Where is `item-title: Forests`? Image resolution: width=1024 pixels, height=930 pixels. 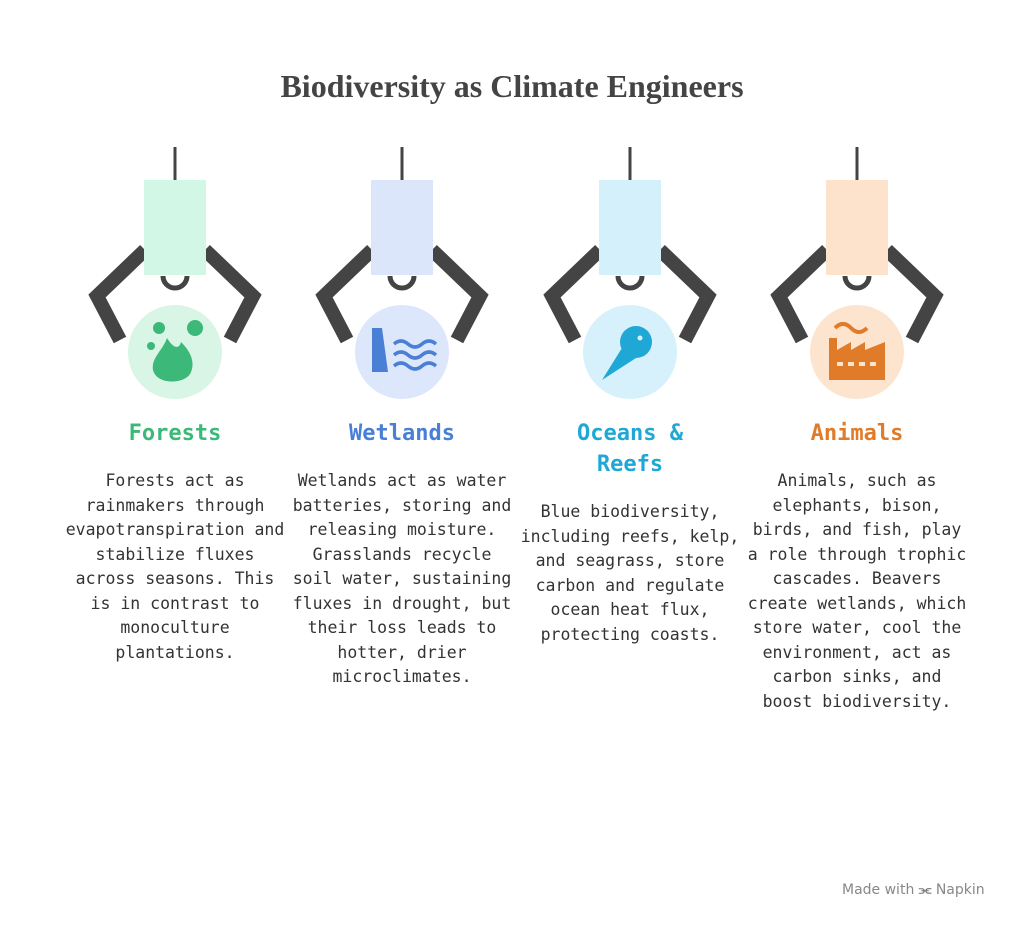
item-title: Forests is located at coordinates (175, 433).